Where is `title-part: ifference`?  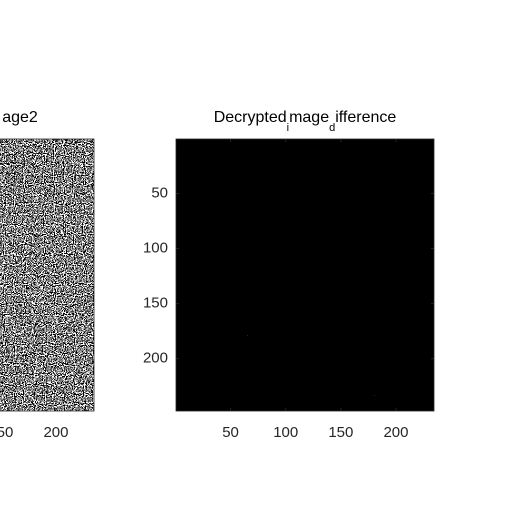
title-part: ifference is located at coordinates (365, 117).